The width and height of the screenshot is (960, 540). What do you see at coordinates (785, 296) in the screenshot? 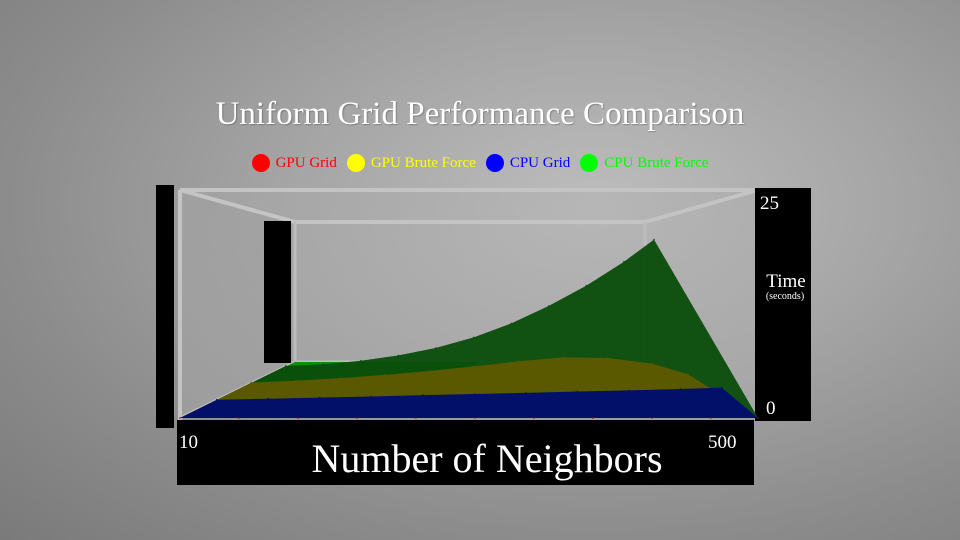
I see `y-axis-unit: (seconds)` at bounding box center [785, 296].